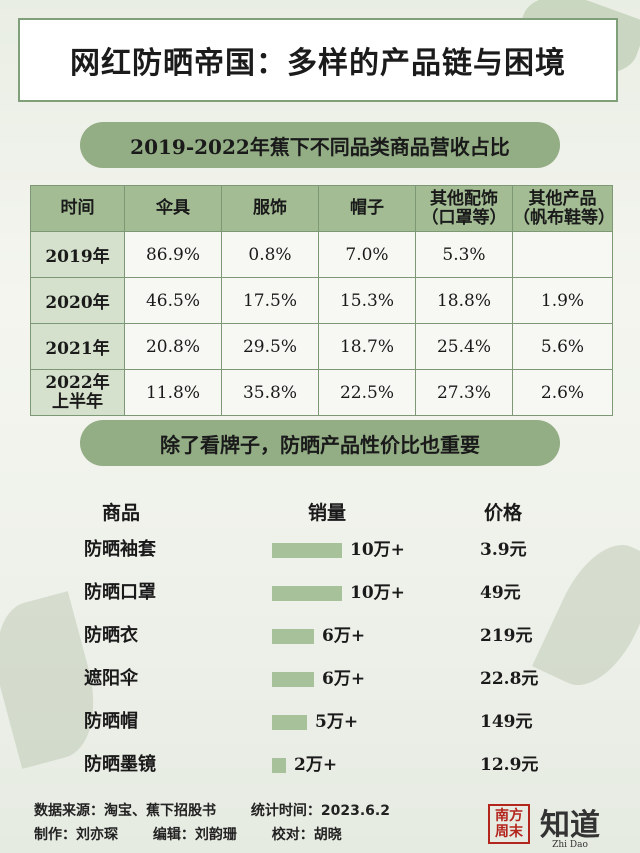  Describe the element at coordinates (327, 513) in the screenshot. I see `header-sales: 销量` at that location.